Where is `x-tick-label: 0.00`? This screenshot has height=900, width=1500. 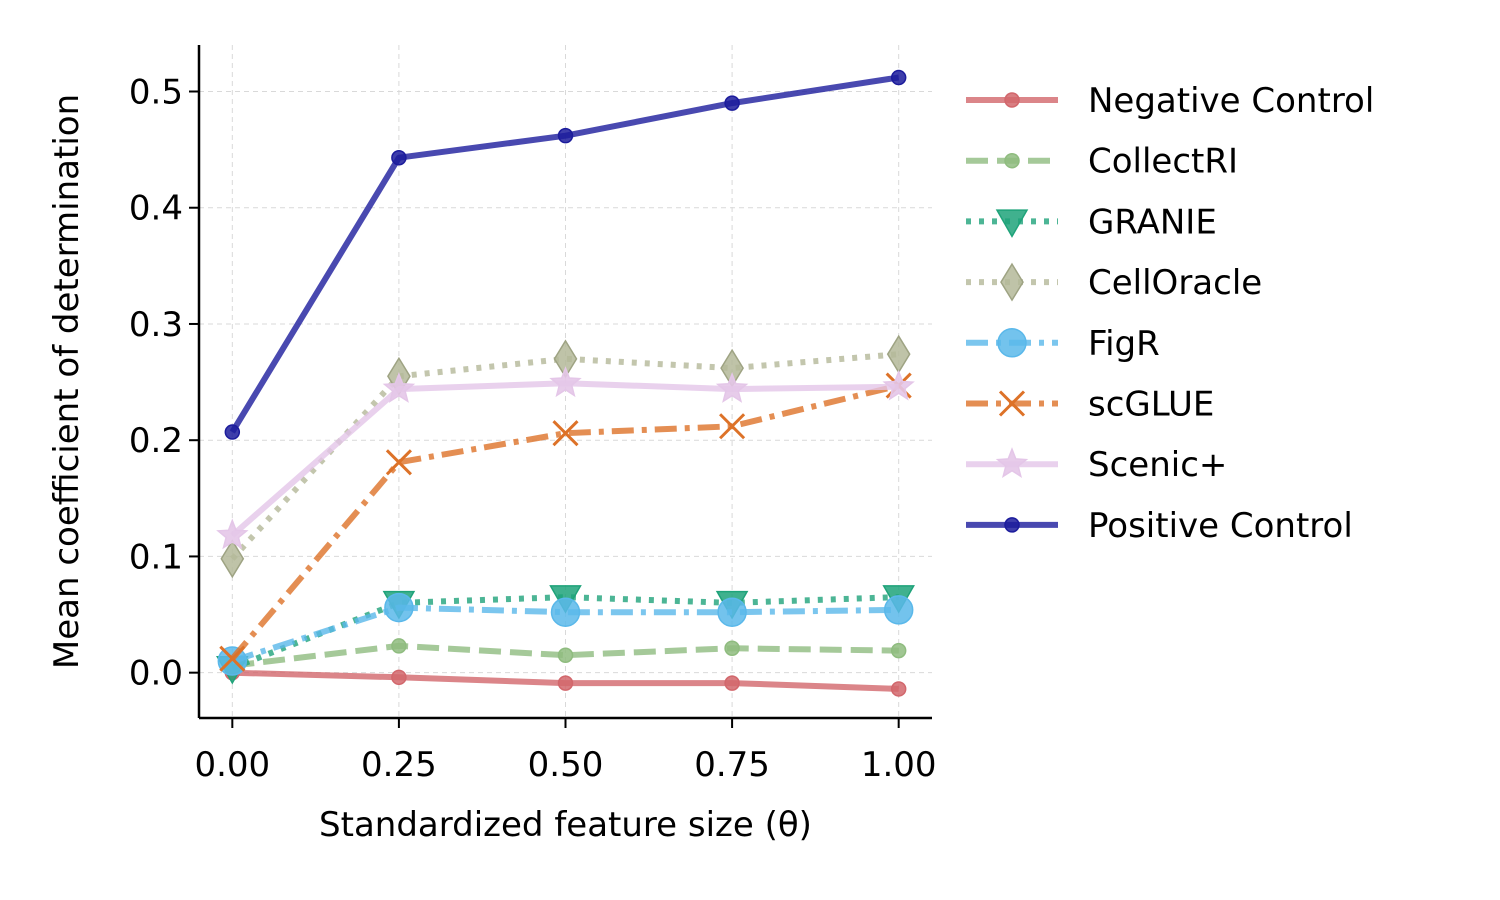 x-tick-label: 0.00 is located at coordinates (232, 765).